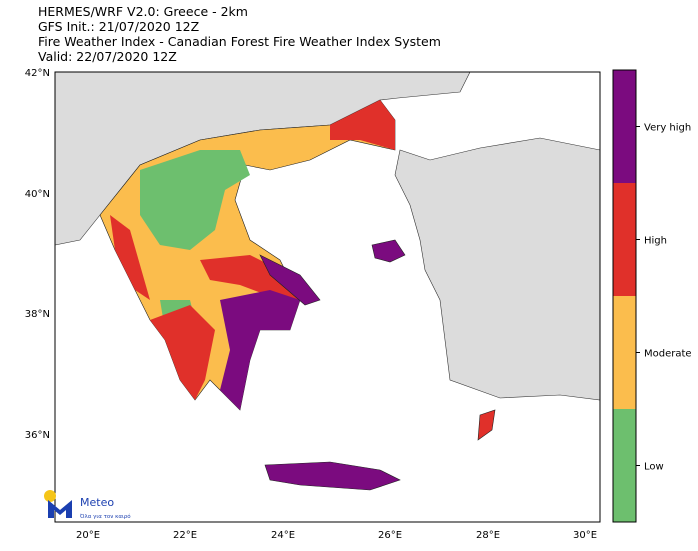 The image size is (698, 551). I want to click on lon-label: 20°E, so click(88, 535).